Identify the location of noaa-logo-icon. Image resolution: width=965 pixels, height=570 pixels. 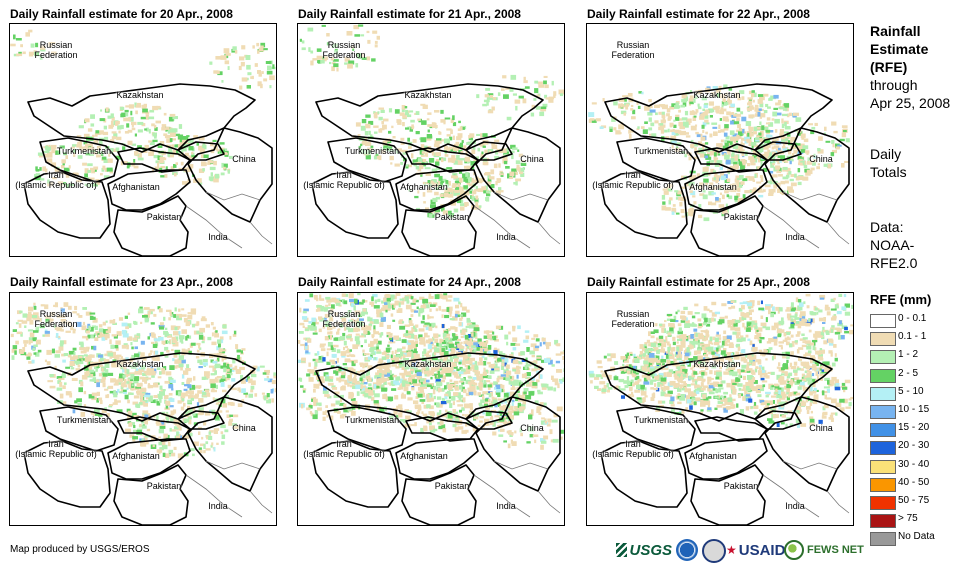
(687, 550).